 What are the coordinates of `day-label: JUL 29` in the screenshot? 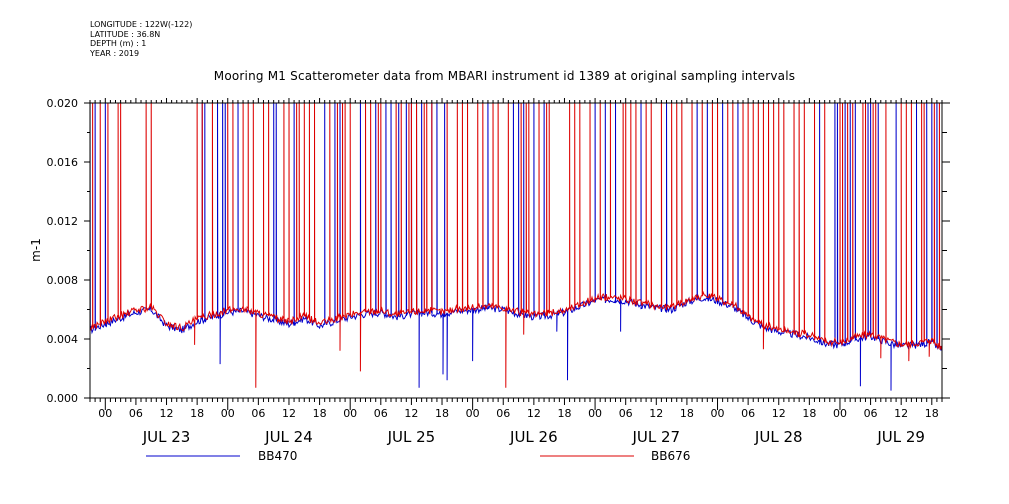 It's located at (900, 437).